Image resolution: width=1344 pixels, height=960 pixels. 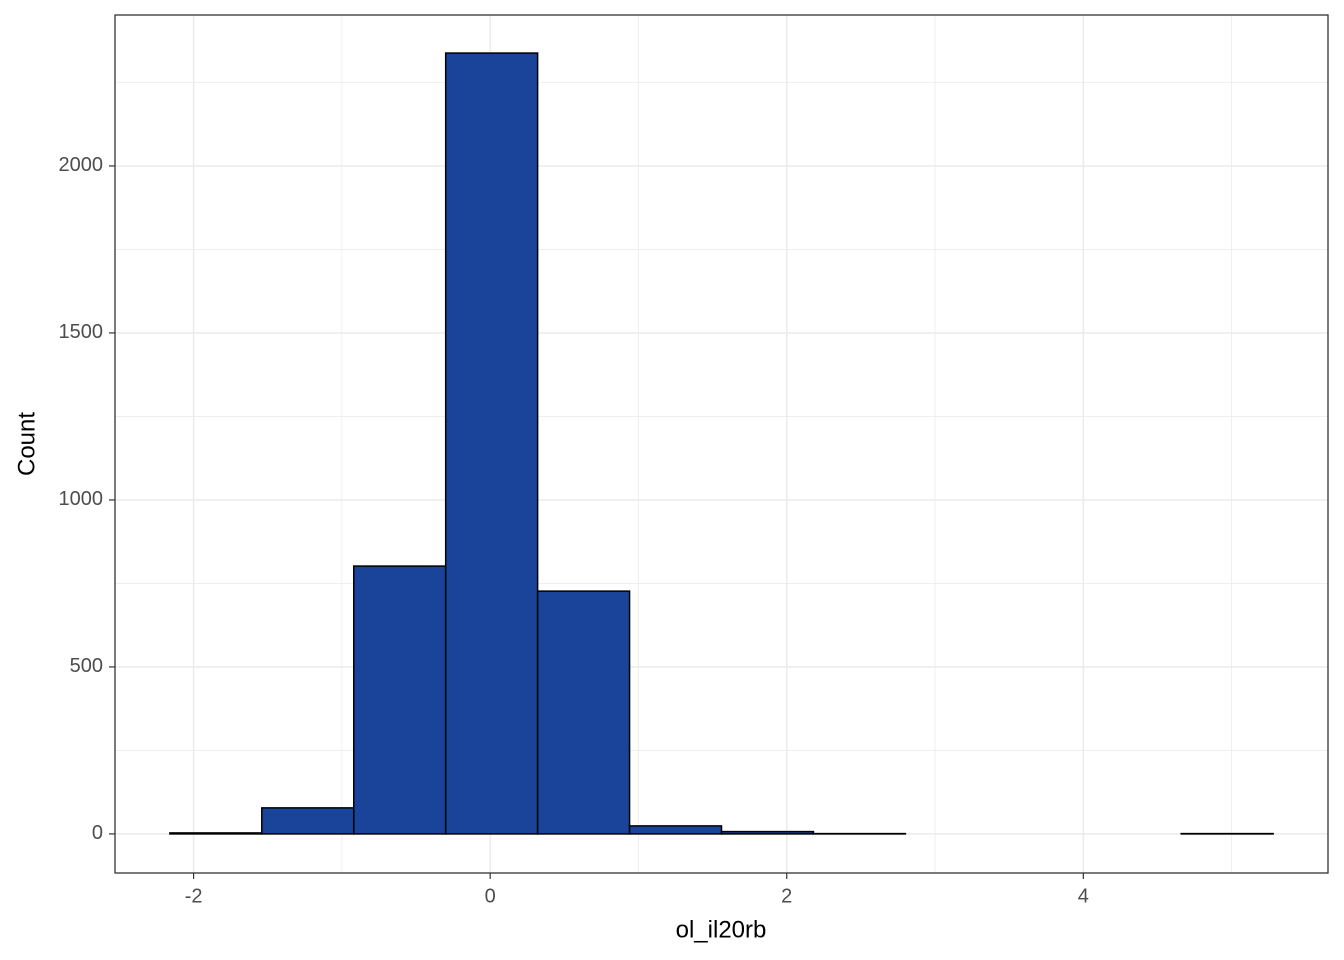 I want to click on x-tick-label: 2, so click(x=786, y=896).